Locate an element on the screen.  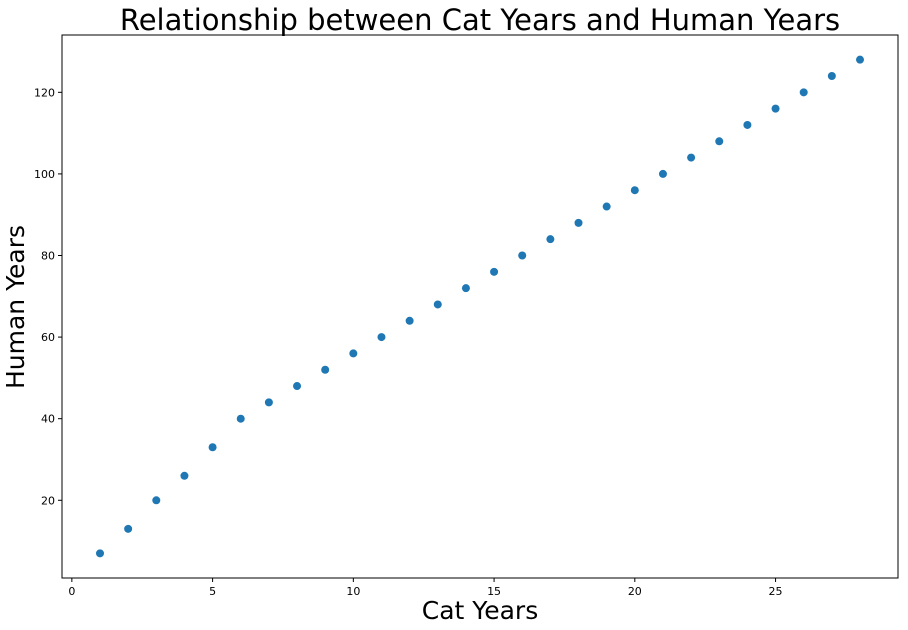
x-axis-label: Cat Years is located at coordinates (480, 610).